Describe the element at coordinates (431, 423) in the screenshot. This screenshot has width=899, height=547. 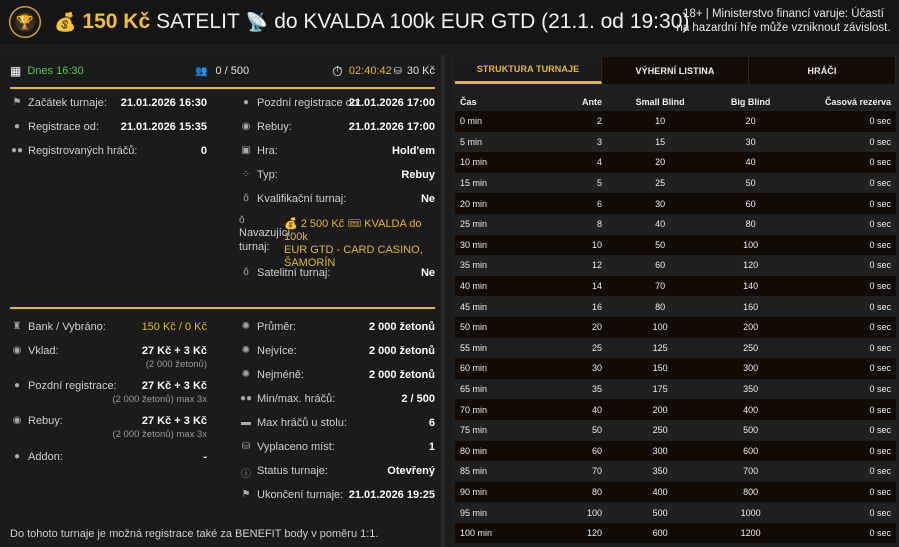
I see `value: 6` at that location.